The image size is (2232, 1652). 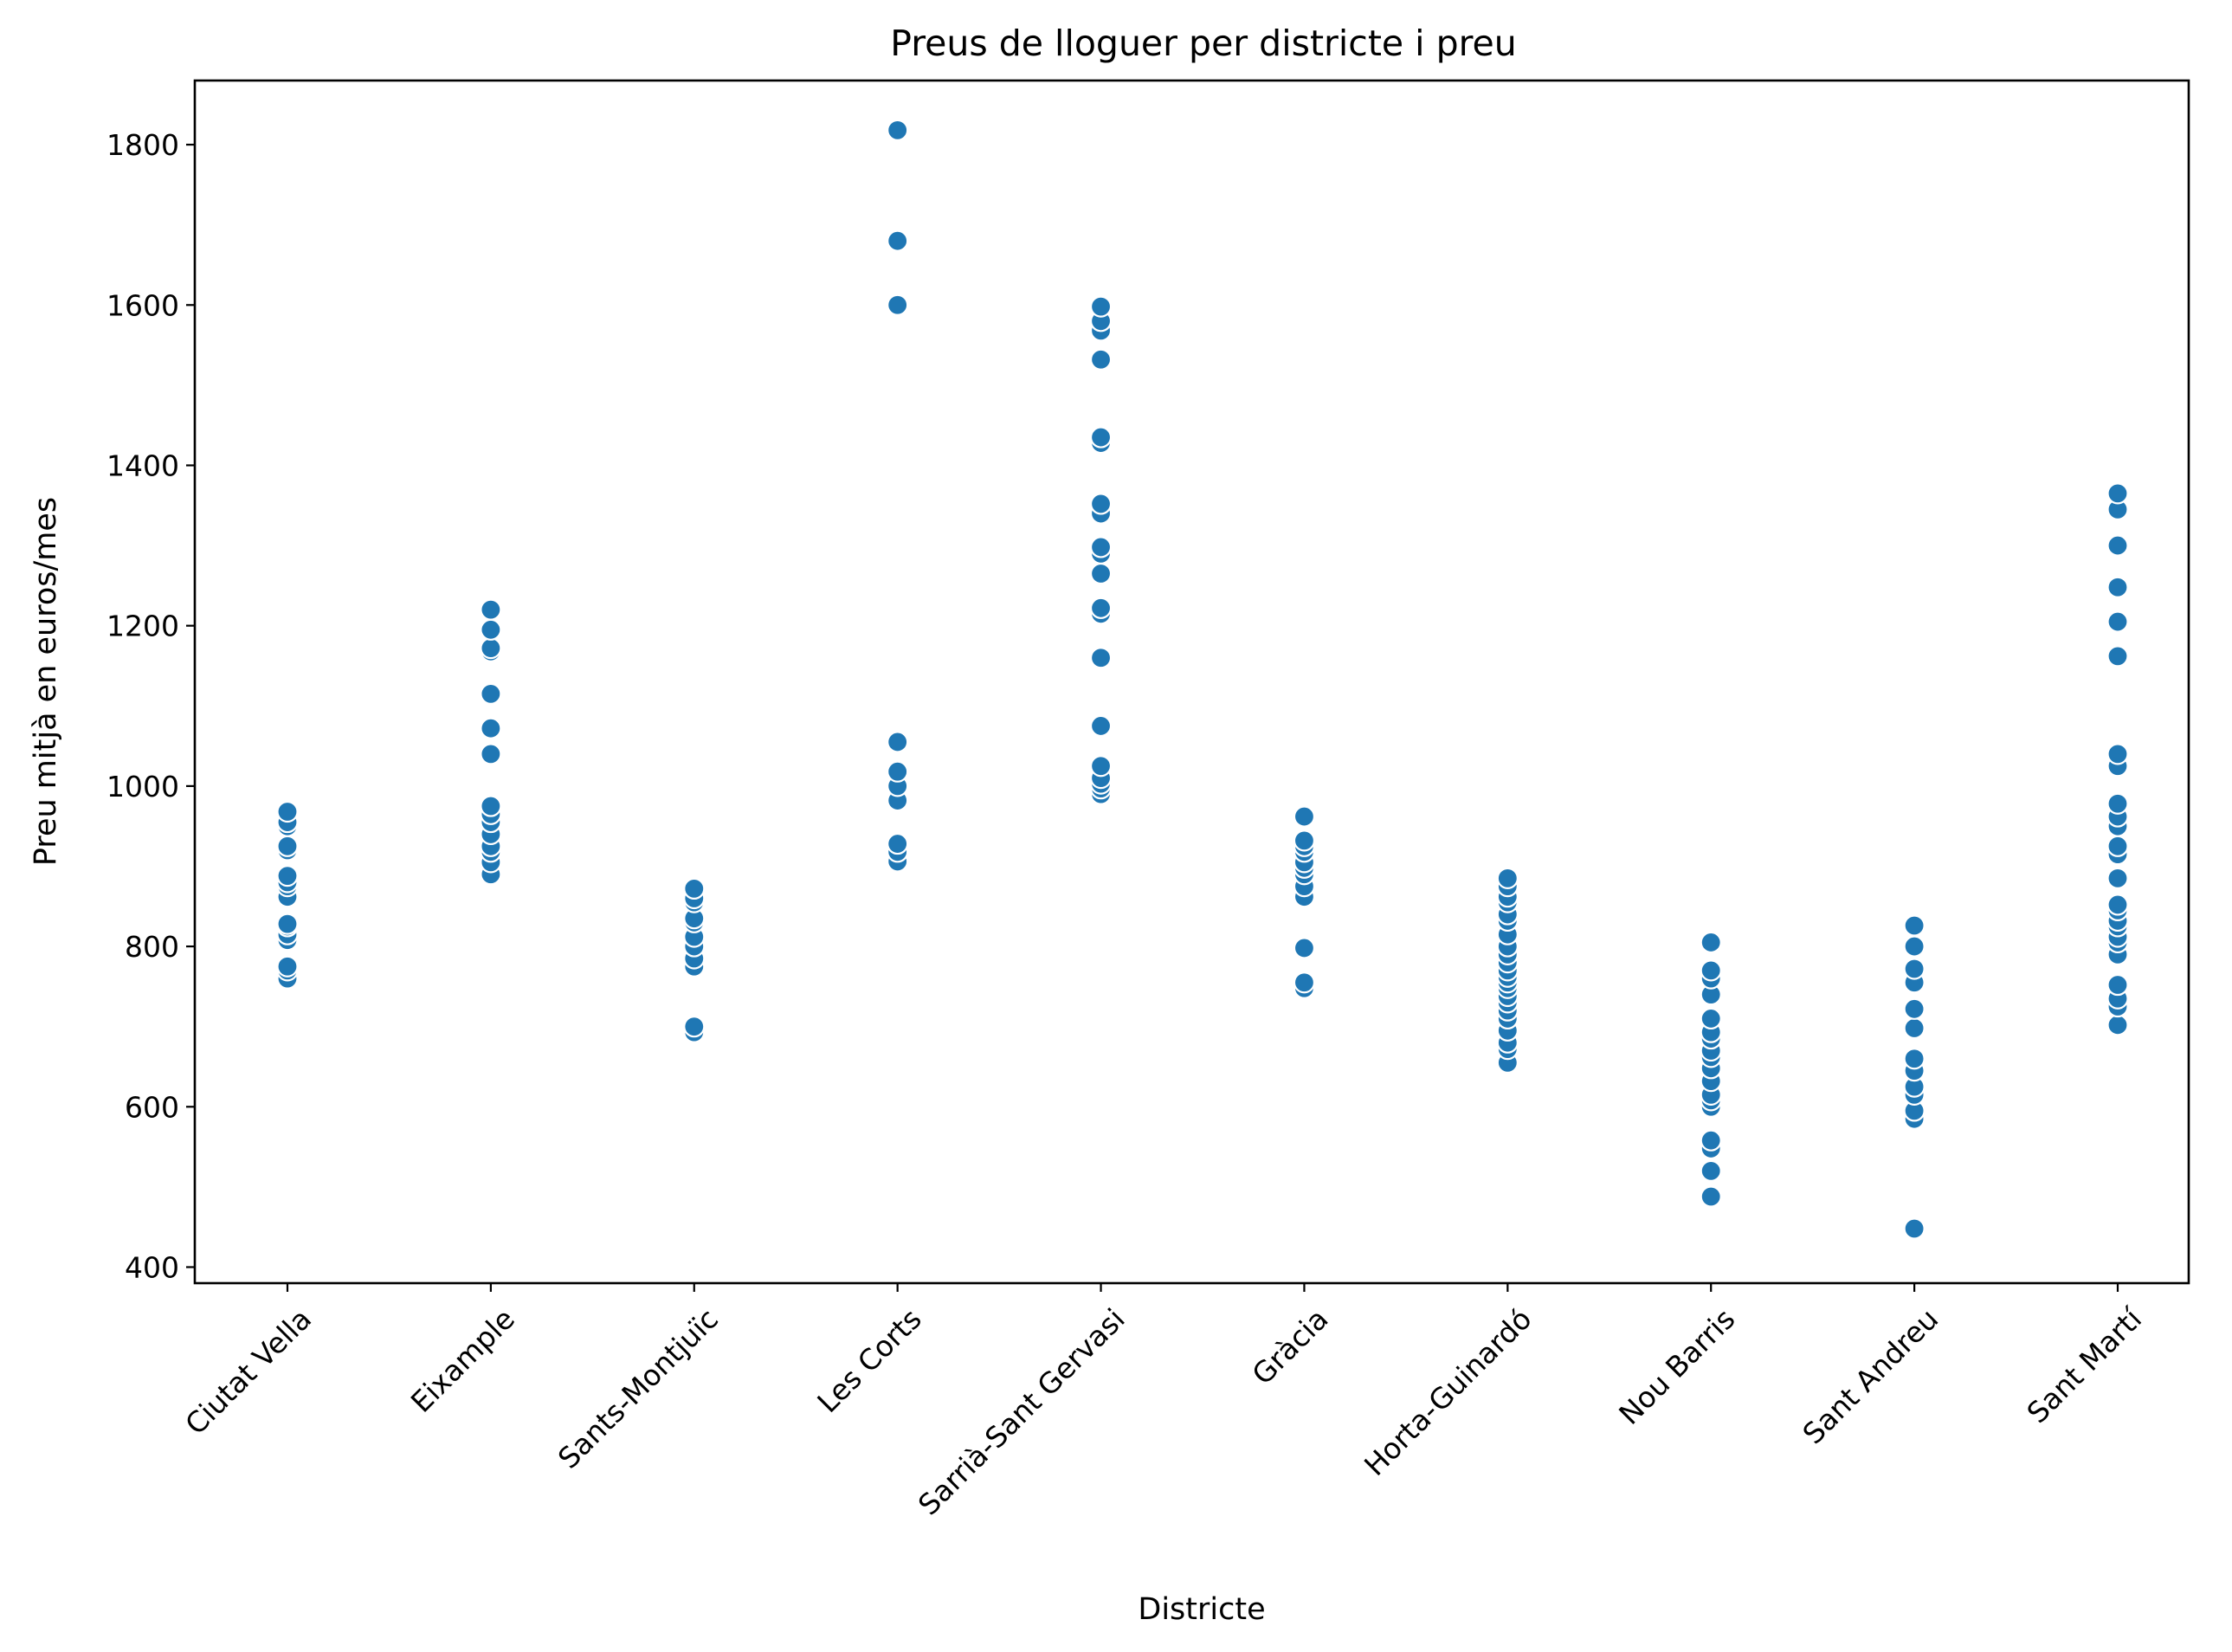 What do you see at coordinates (142, 145) in the screenshot?
I see `y-tick-label-1800: 1800` at bounding box center [142, 145].